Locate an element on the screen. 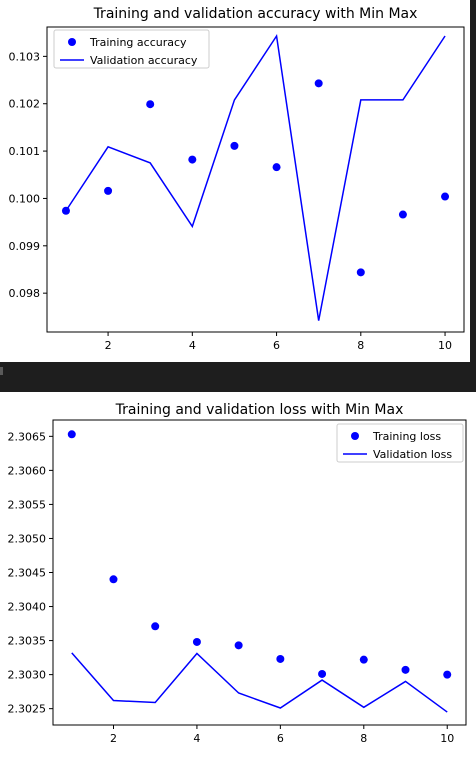 The width and height of the screenshot is (476, 757). y-tick-label: 2.3065 is located at coordinates (27, 436).